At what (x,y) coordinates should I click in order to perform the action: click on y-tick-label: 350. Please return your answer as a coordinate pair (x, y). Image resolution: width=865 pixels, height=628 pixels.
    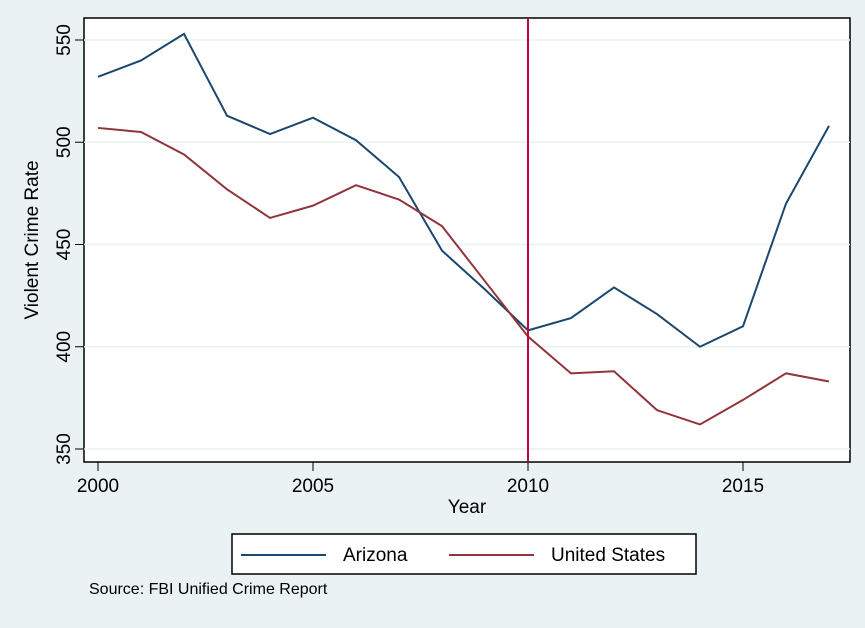
    Looking at the image, I should click on (64, 449).